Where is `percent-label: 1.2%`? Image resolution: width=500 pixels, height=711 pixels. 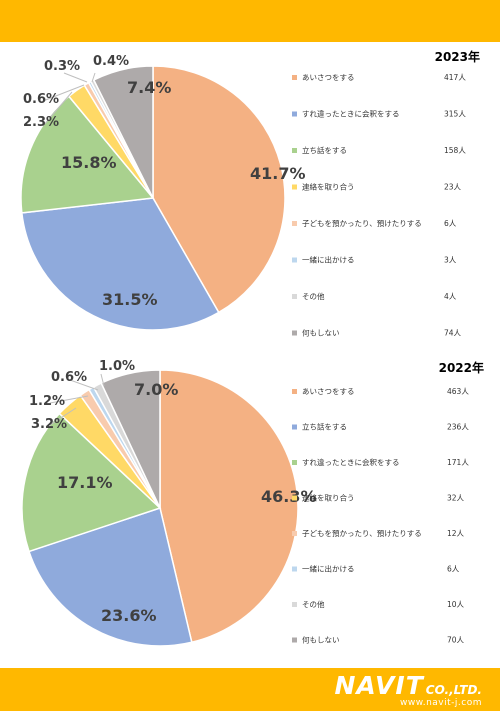
percent-label: 1.2% is located at coordinates (47, 401).